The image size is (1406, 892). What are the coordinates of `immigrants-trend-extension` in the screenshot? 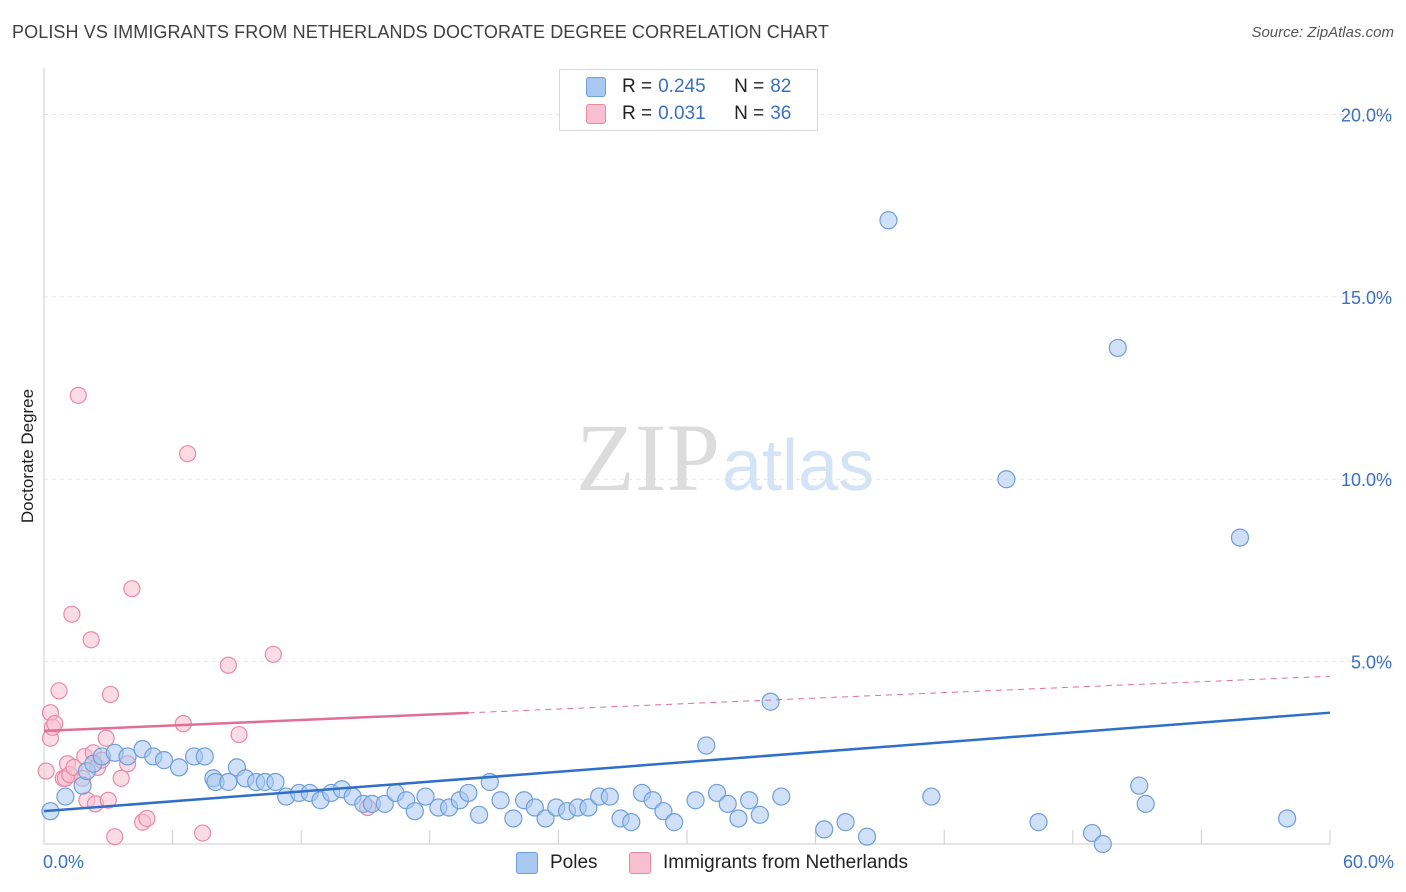 It's located at (899, 694).